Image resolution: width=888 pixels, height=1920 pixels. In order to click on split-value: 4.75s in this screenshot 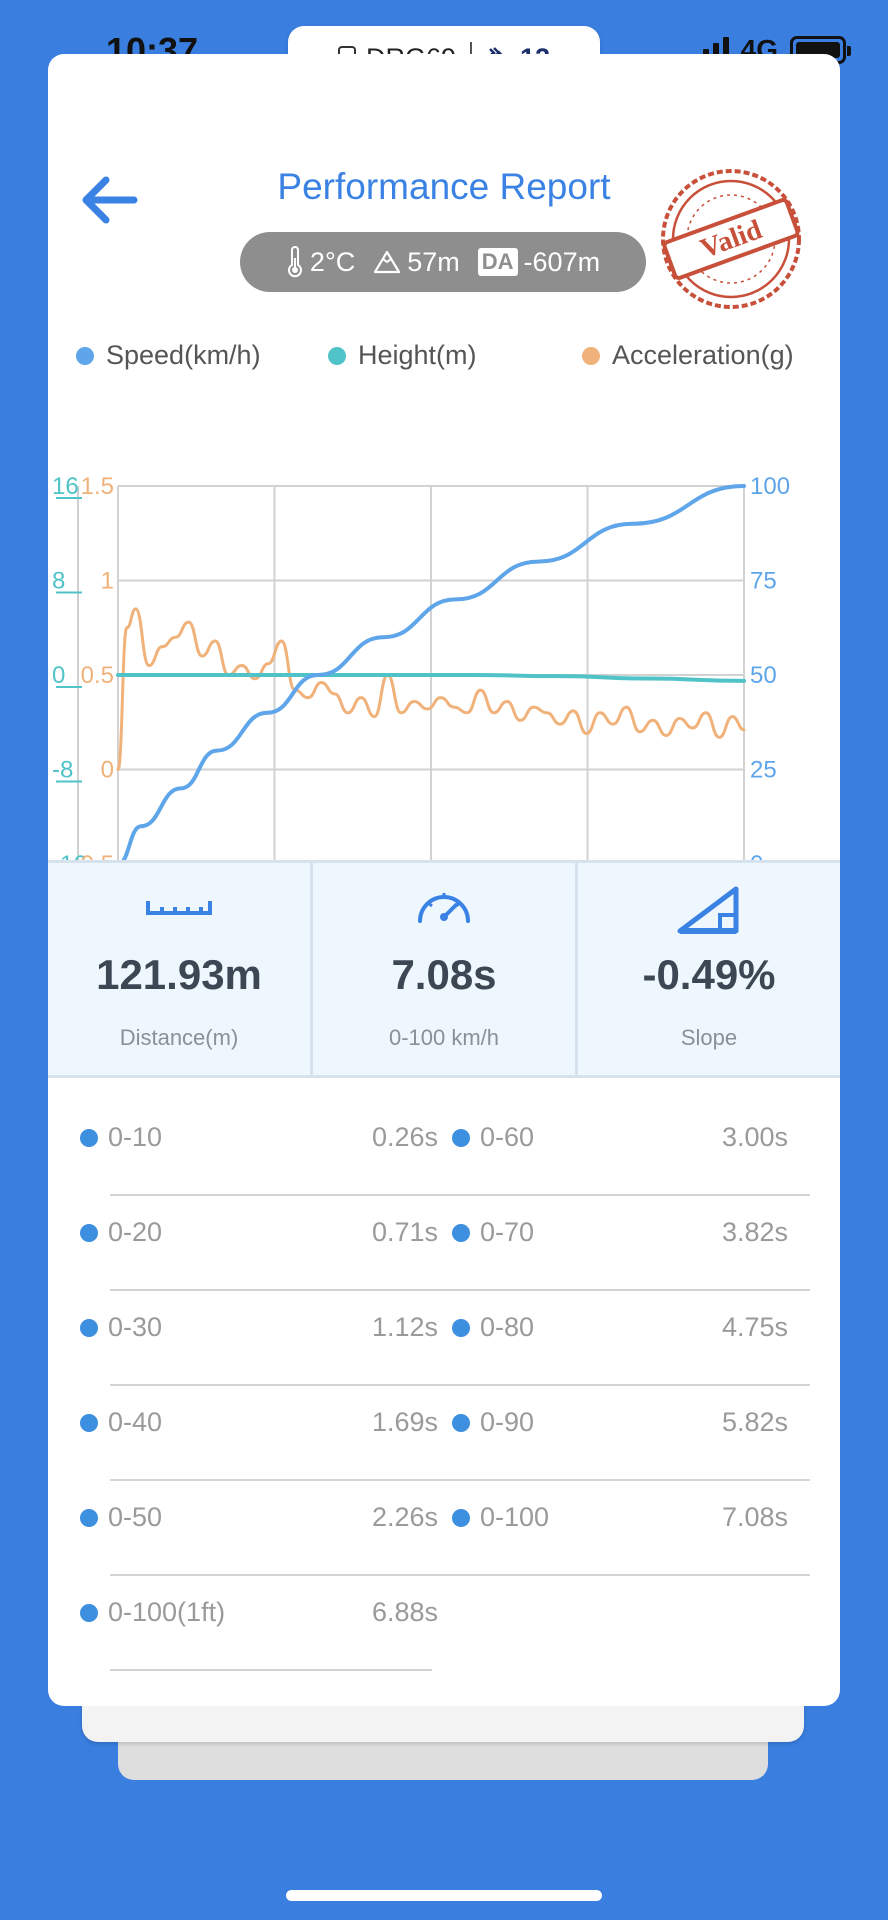, I will do `click(754, 1327)`.